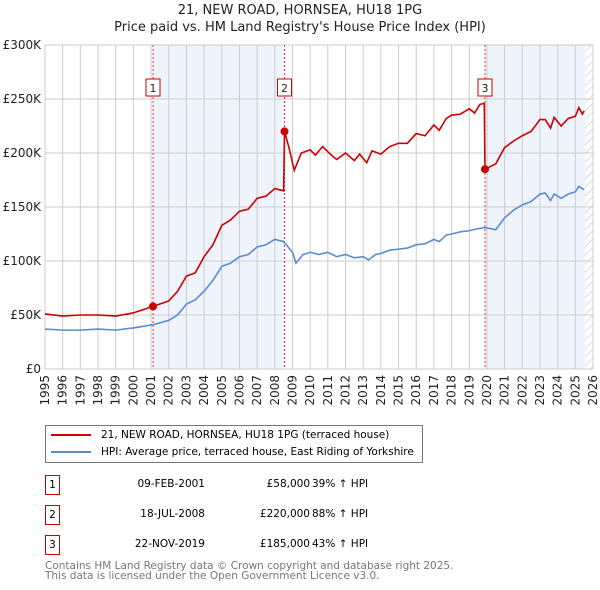 The height and width of the screenshot is (590, 600). Describe the element at coordinates (52, 545) in the screenshot. I see `transaction-marker: 3` at that location.